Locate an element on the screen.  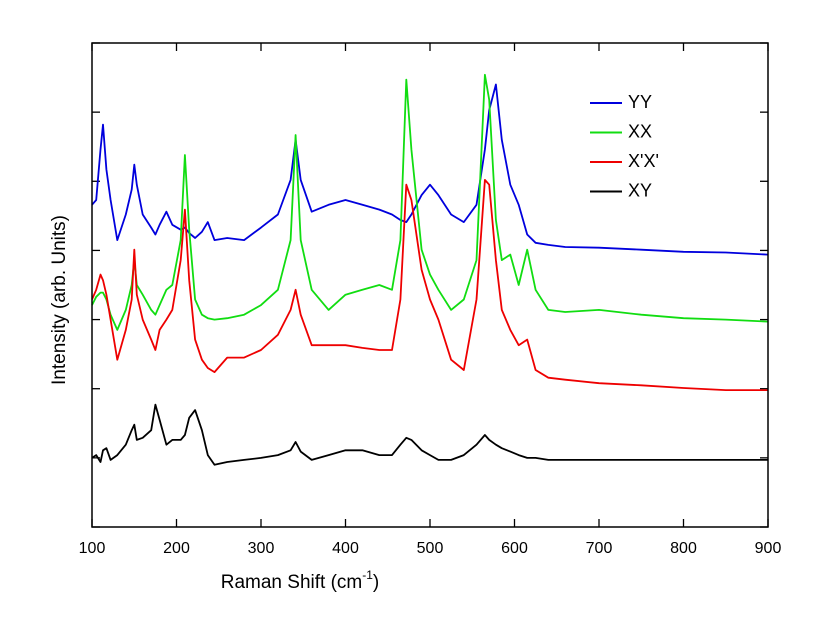
x-axis-title-tail: ) is located at coordinates (376, 582).